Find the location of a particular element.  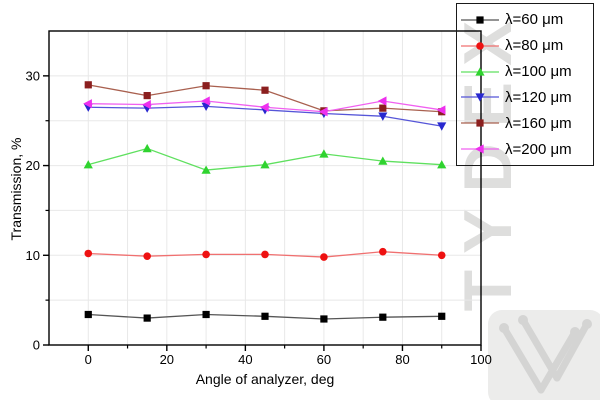

legend-marker-triangle-up-icon is located at coordinates (480, 71).